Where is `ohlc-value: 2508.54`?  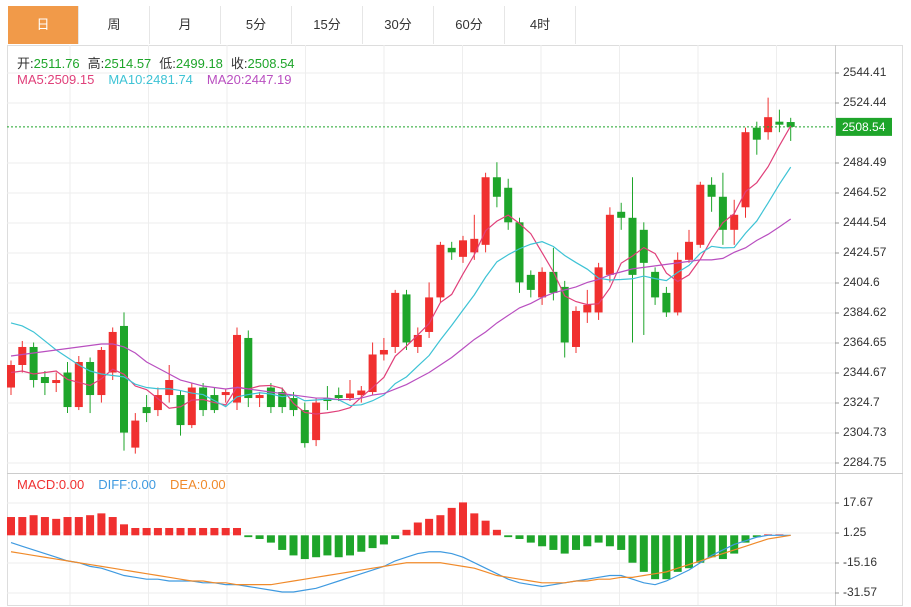
ohlc-value: 2508.54 is located at coordinates (271, 63).